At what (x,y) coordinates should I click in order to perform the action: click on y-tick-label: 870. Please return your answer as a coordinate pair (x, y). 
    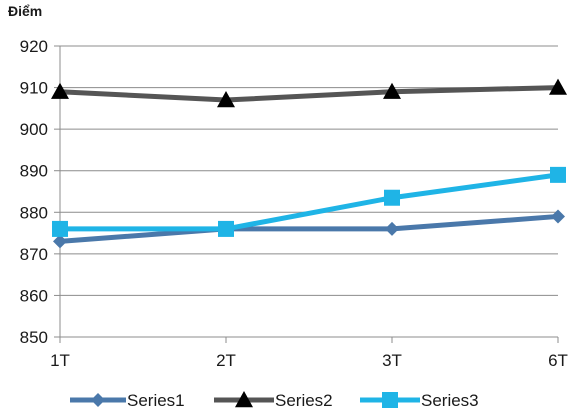
    Looking at the image, I should click on (34, 254).